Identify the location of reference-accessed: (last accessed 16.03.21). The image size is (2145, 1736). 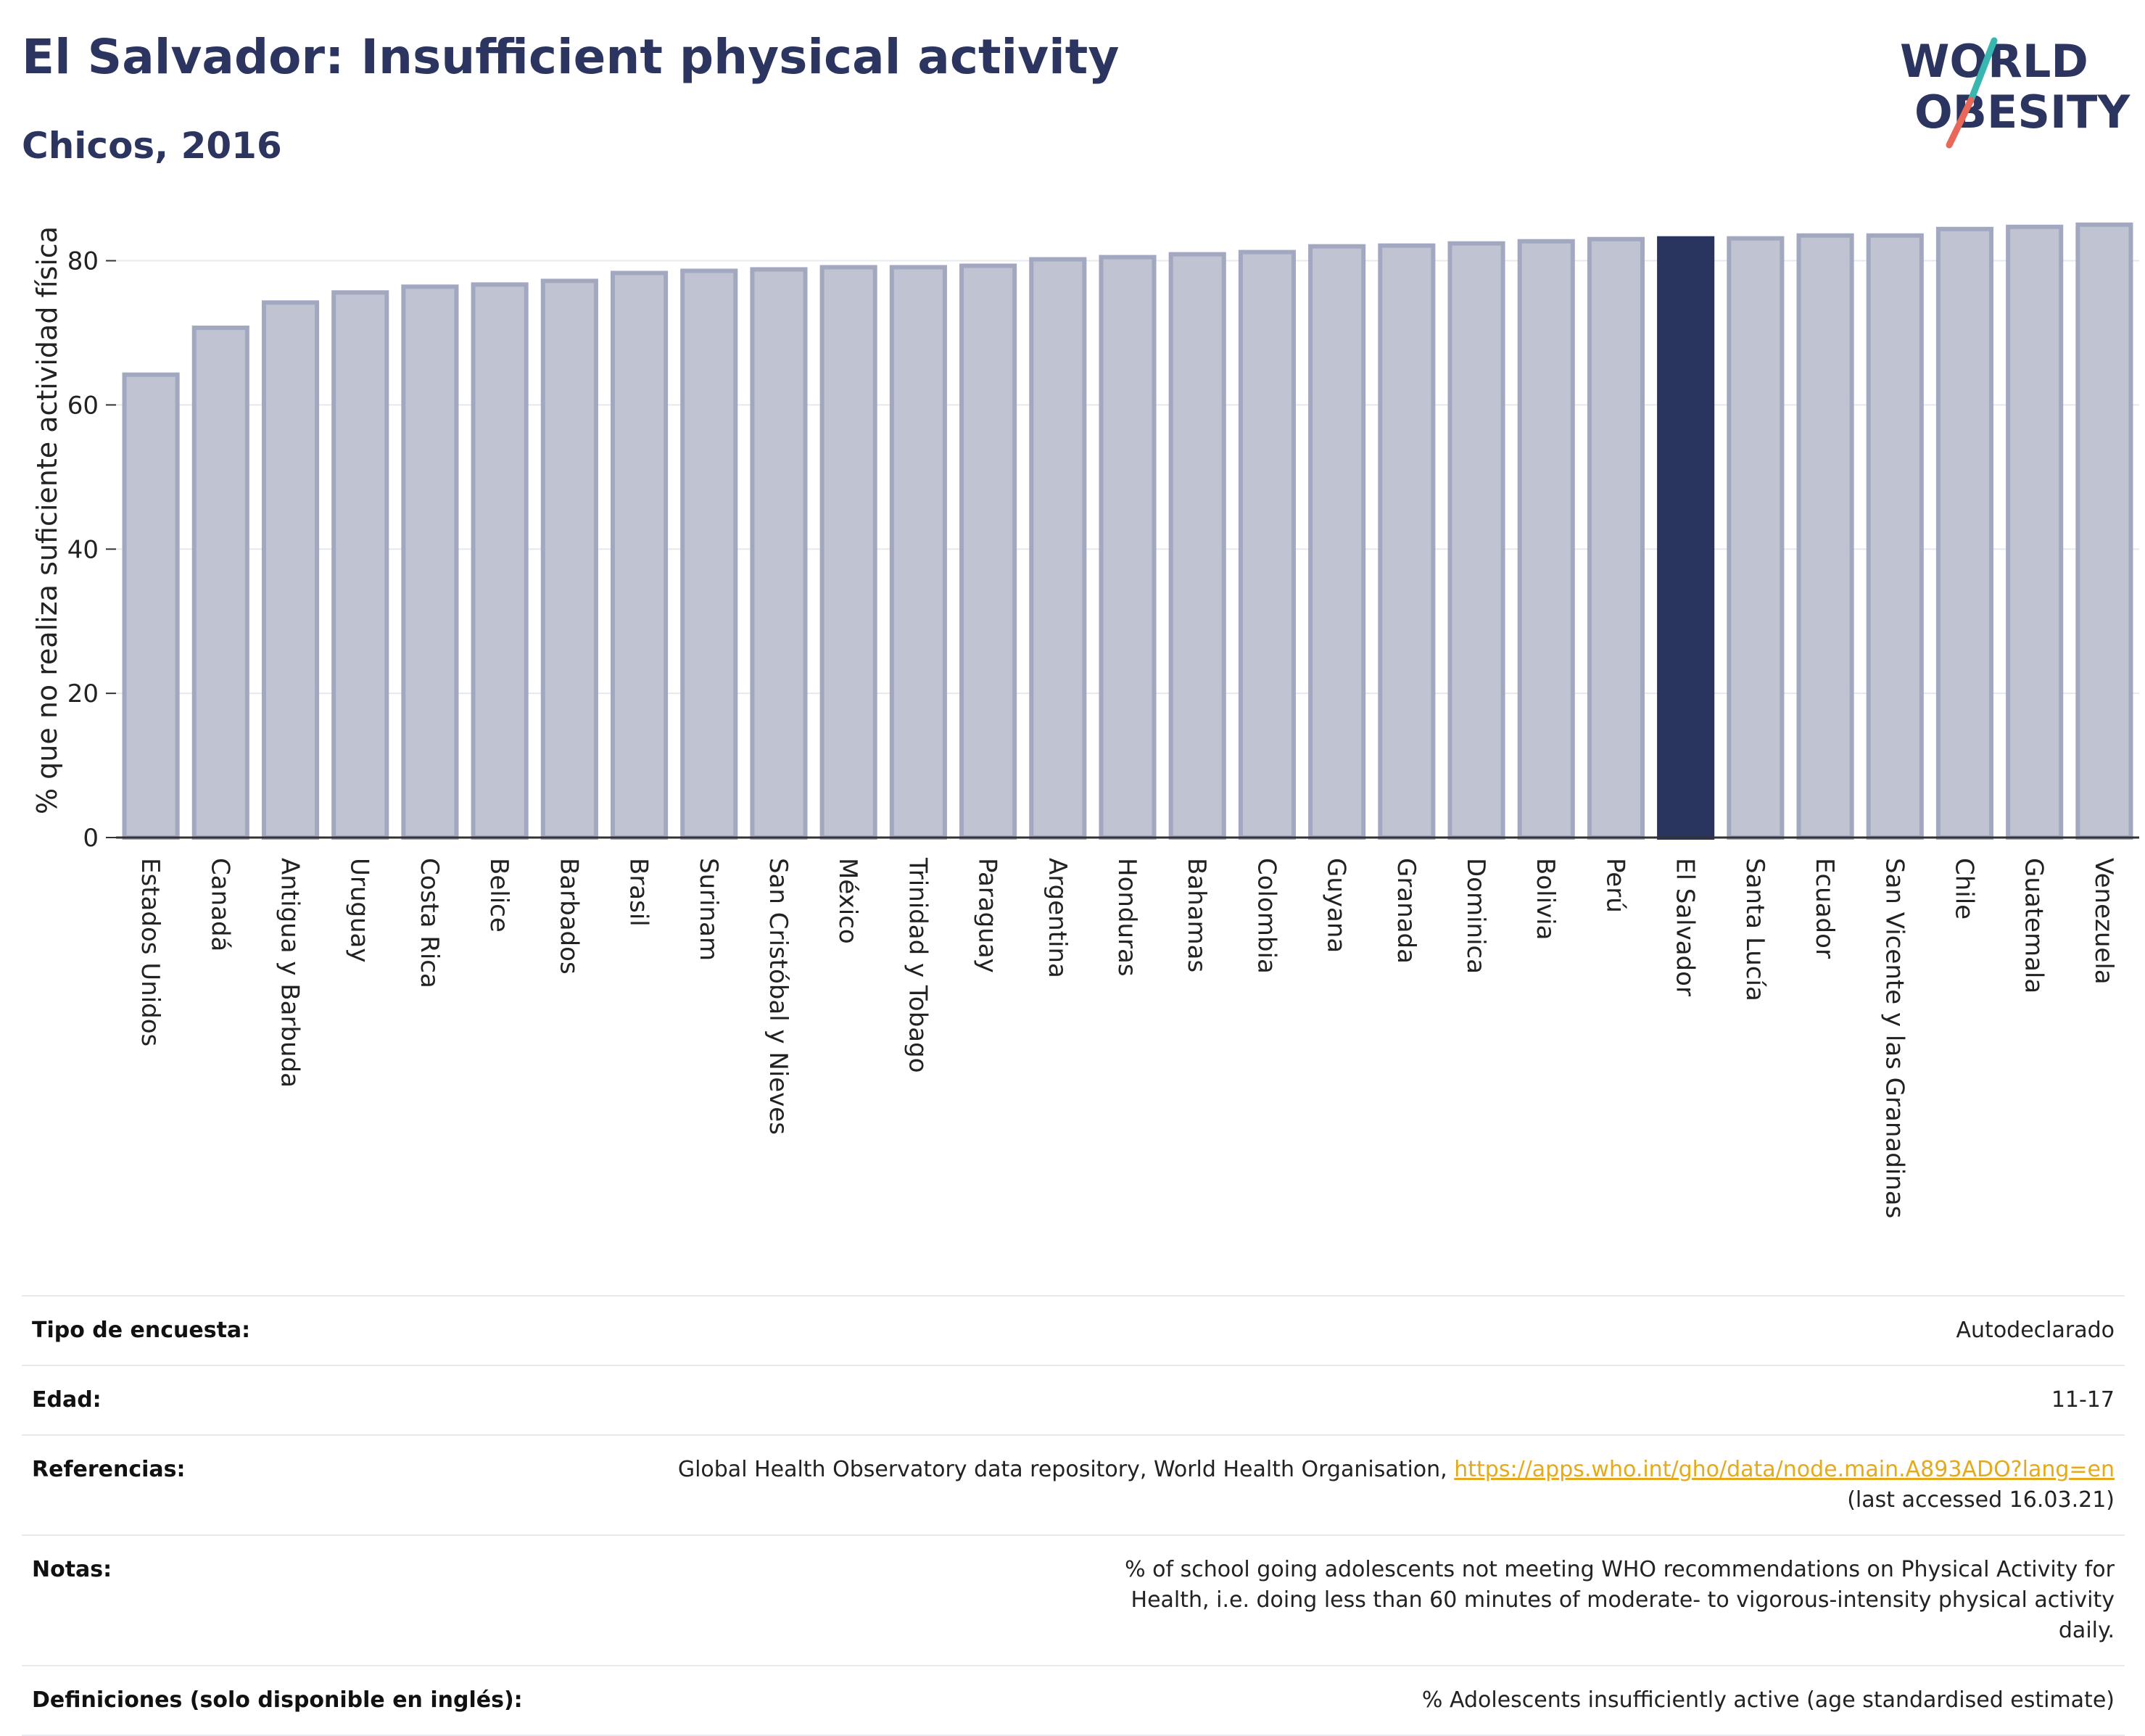
(1981, 1500).